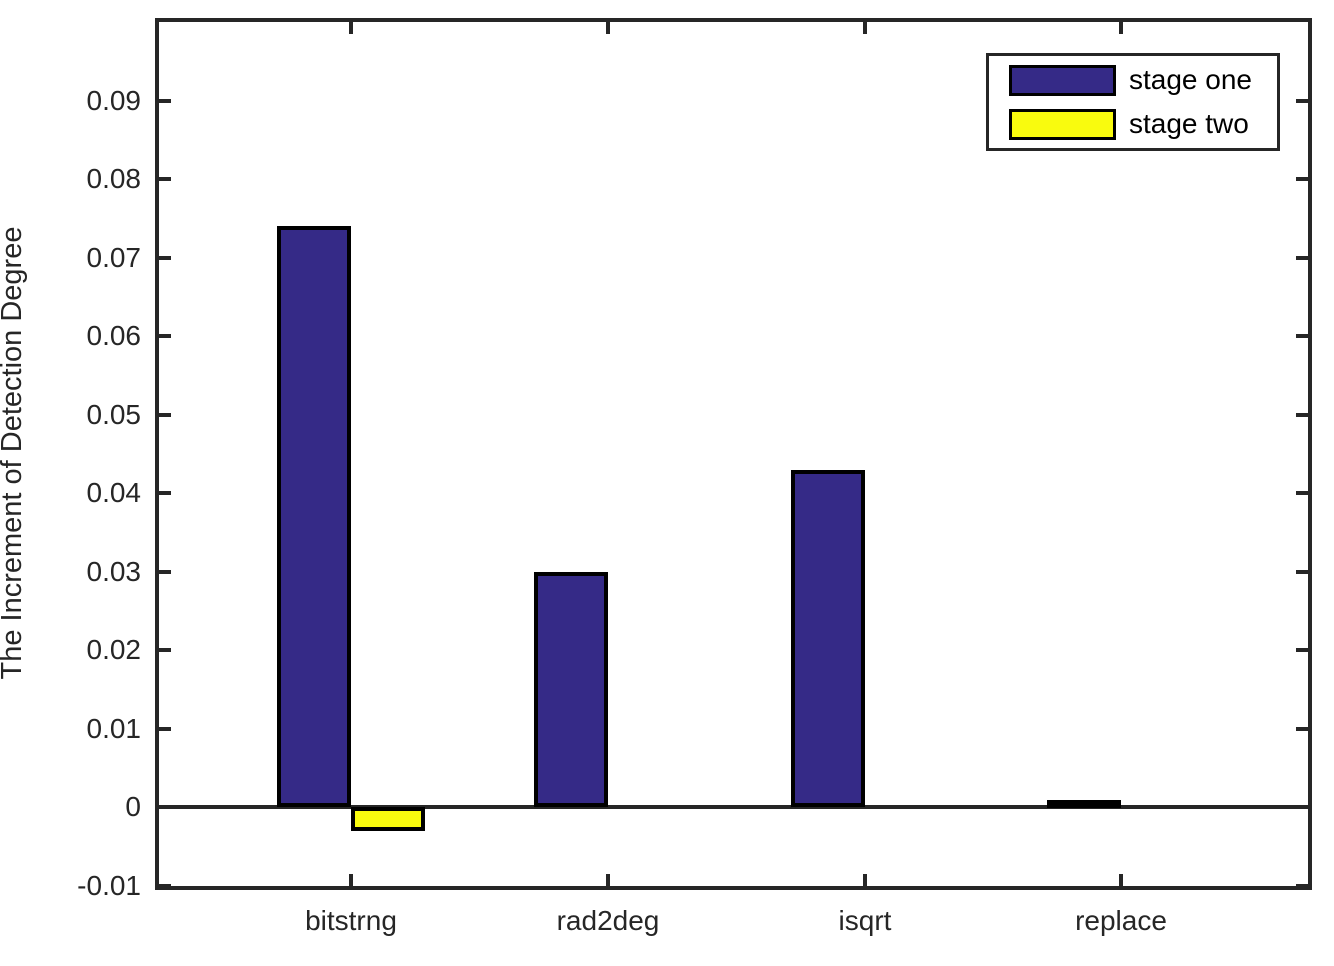 Image resolution: width=1334 pixels, height=966 pixels. Describe the element at coordinates (1121, 920) in the screenshot. I see `x-tick-label-replace: replace` at that location.